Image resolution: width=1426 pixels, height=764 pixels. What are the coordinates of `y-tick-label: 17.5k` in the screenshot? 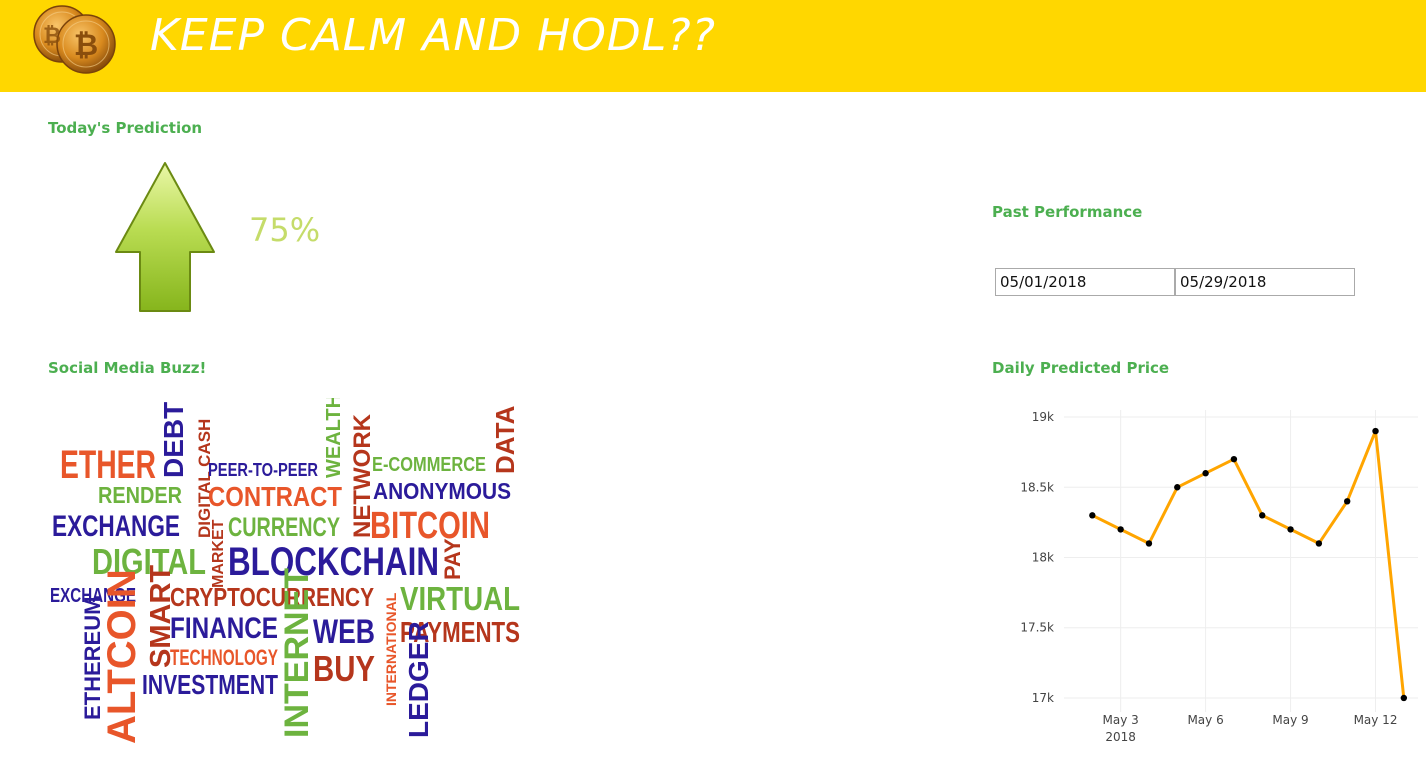 It's located at (1037, 628).